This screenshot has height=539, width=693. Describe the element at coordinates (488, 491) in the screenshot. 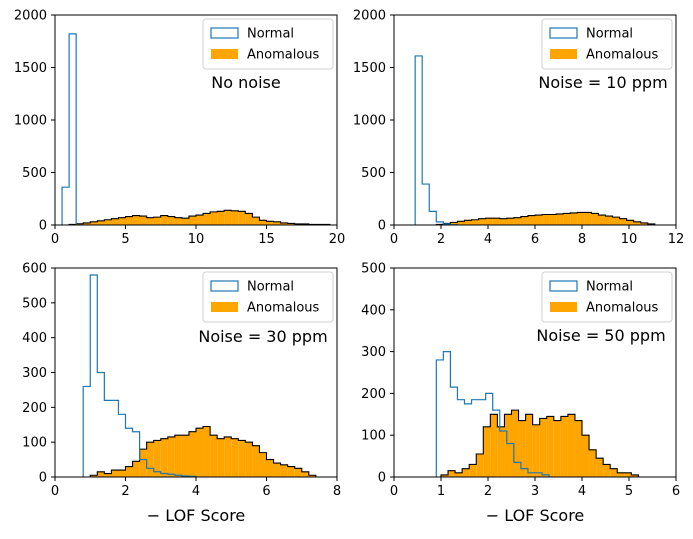

I see `x-tick-label: 2` at that location.